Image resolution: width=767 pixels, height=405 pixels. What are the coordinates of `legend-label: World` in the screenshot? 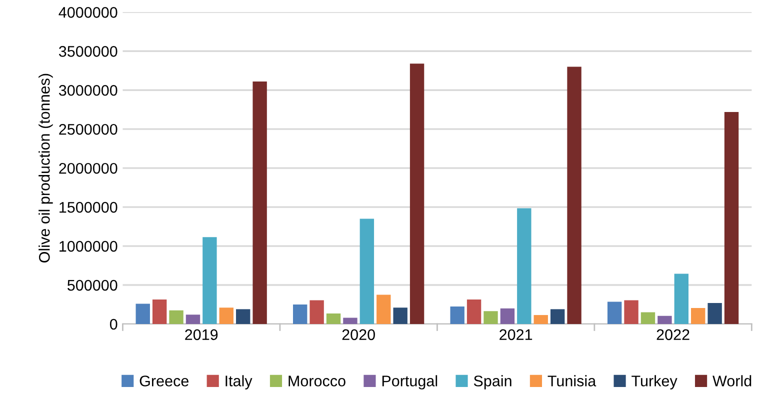 It's located at (732, 380).